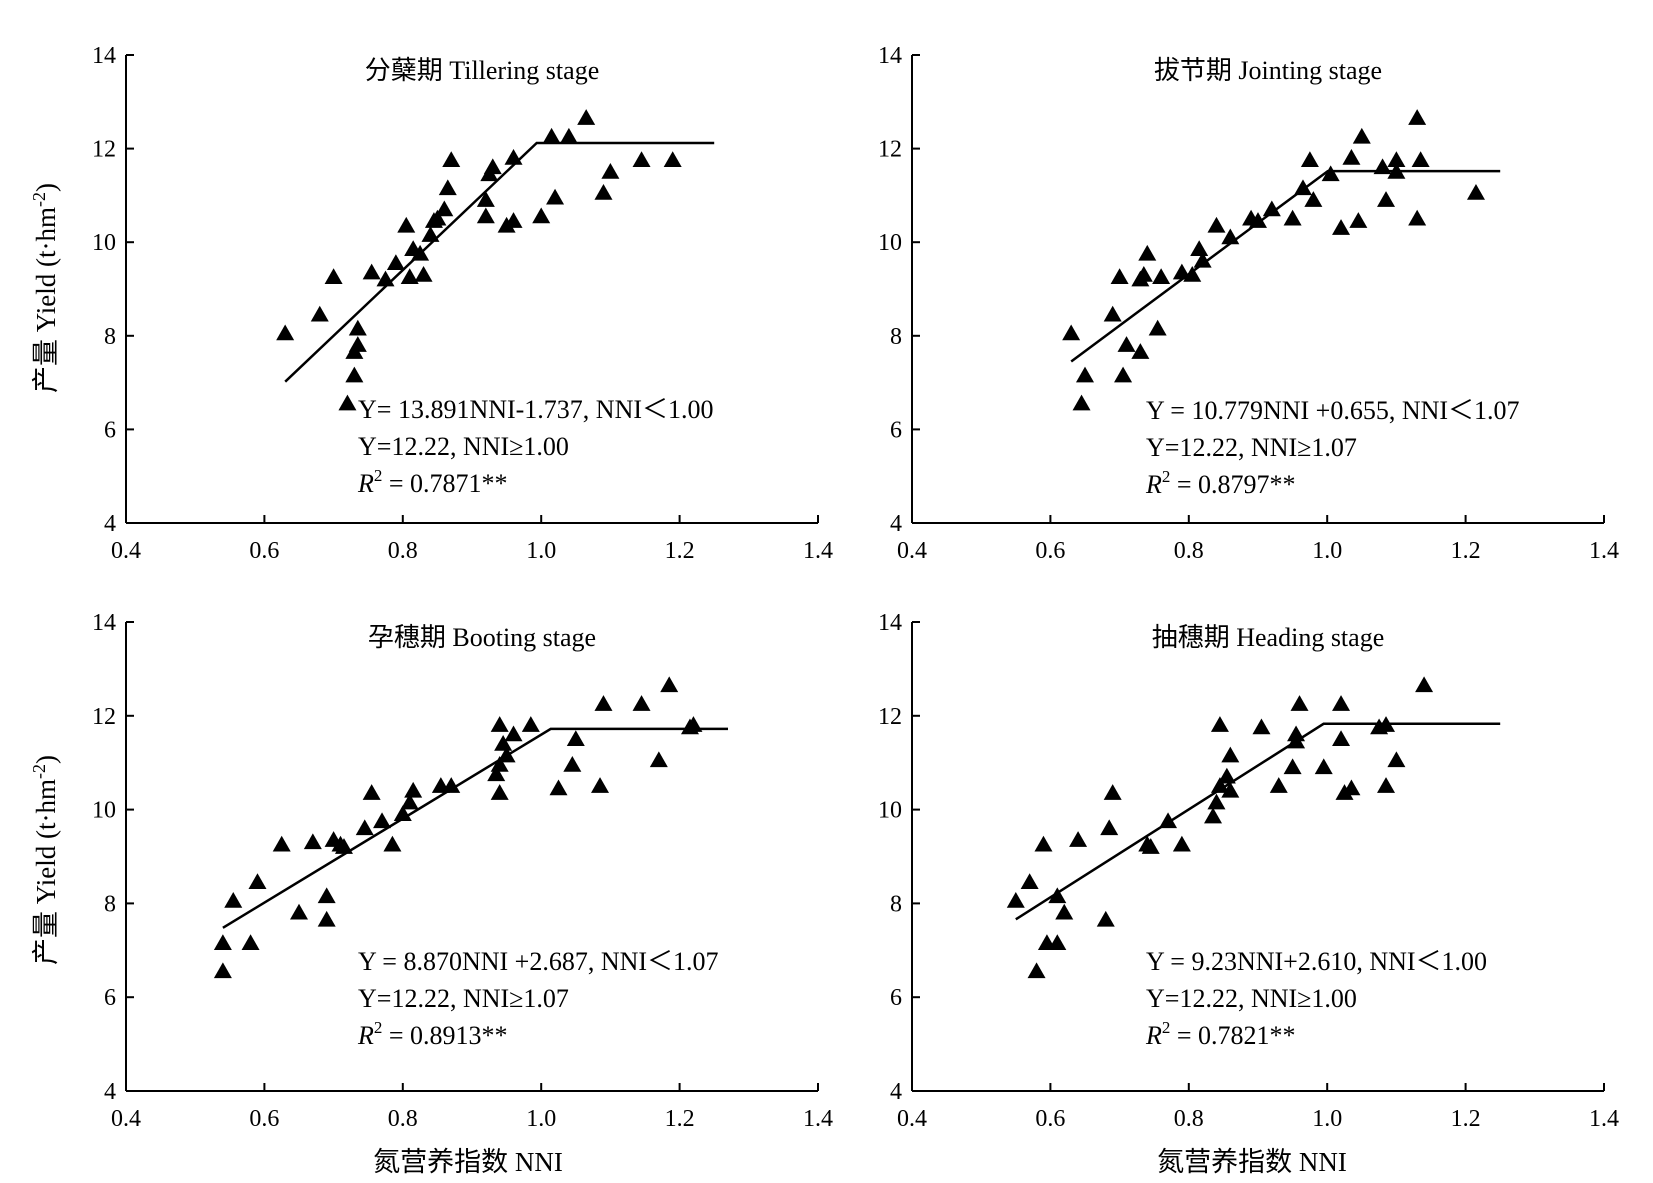 The image size is (1653, 1183). Describe the element at coordinates (896, 337) in the screenshot. I see `y-tick-label: 8` at that location.